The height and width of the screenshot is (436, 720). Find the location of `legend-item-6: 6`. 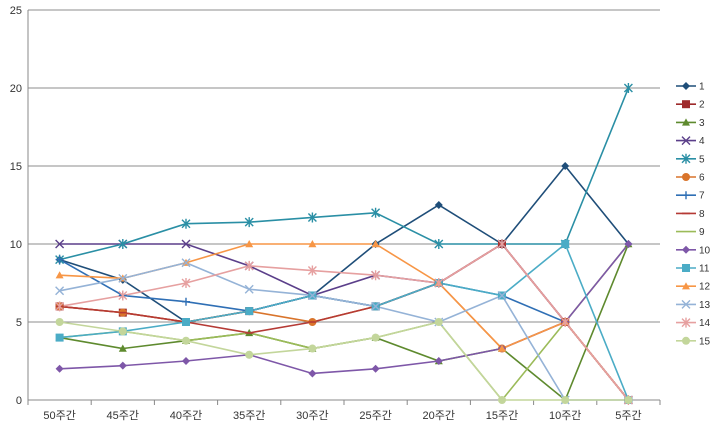

legend-item-6: 6 is located at coordinates (690, 178).